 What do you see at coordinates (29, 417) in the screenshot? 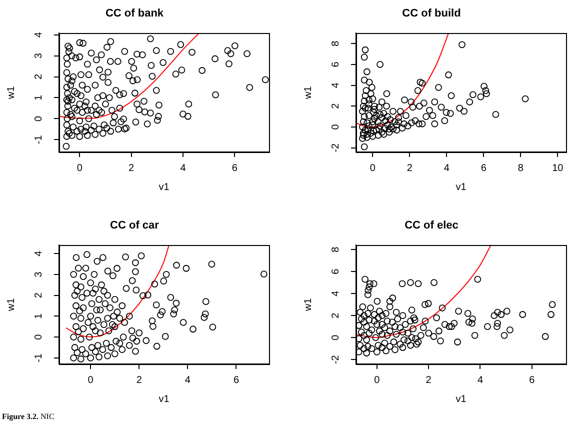
I see `caption: Figure 3.2. NIC` at bounding box center [29, 417].